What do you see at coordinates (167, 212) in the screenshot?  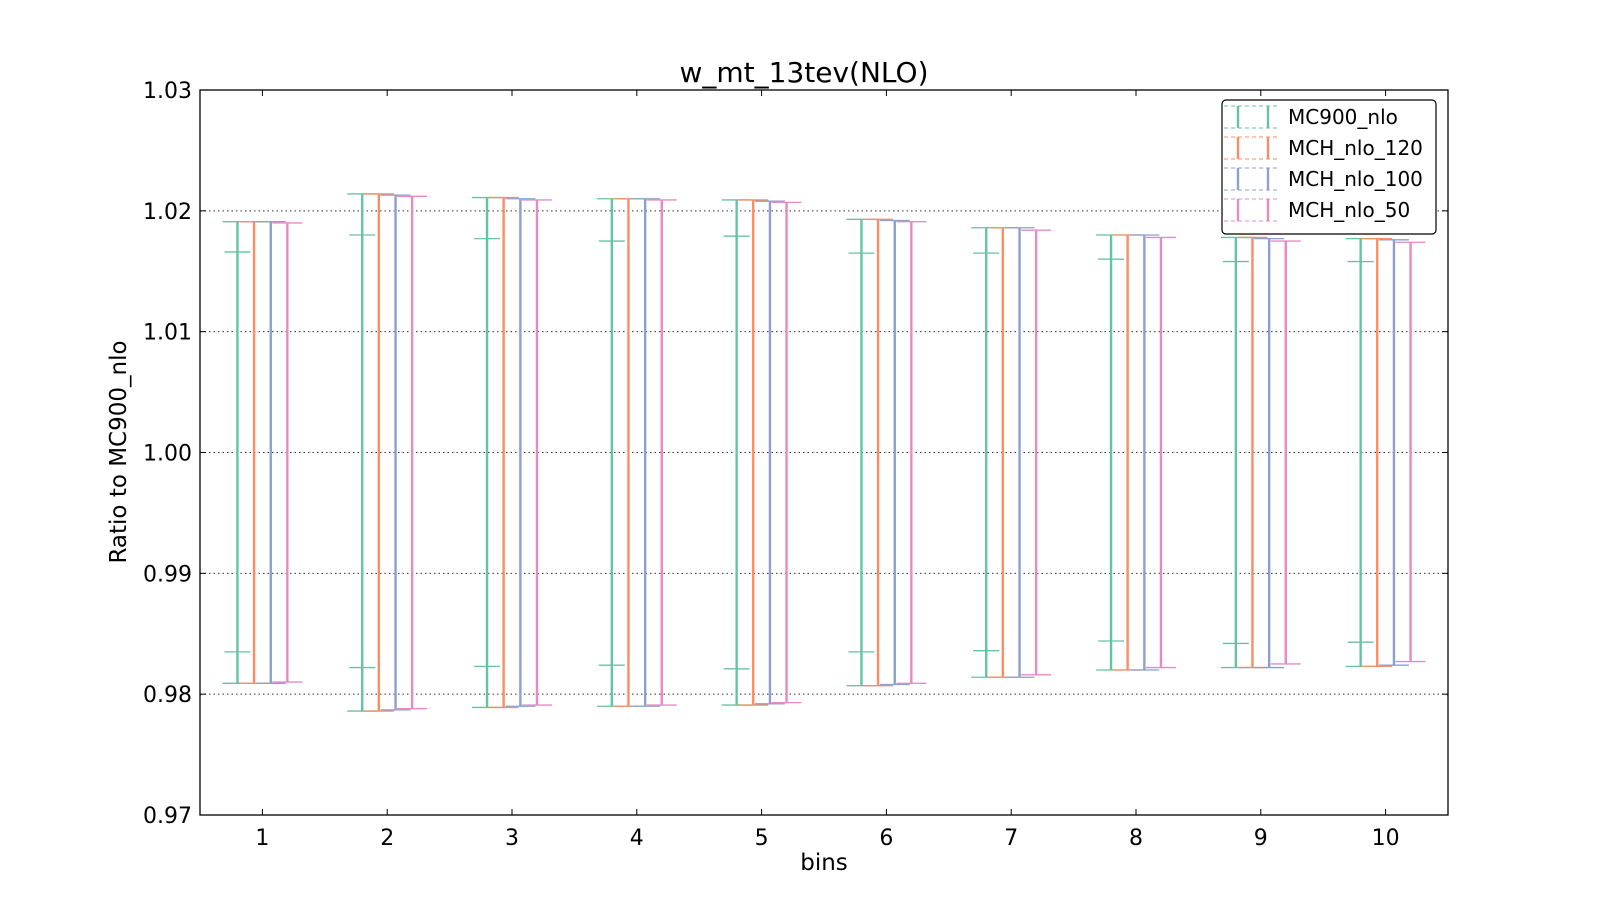 I see `y-tick-label: 1.02` at bounding box center [167, 212].